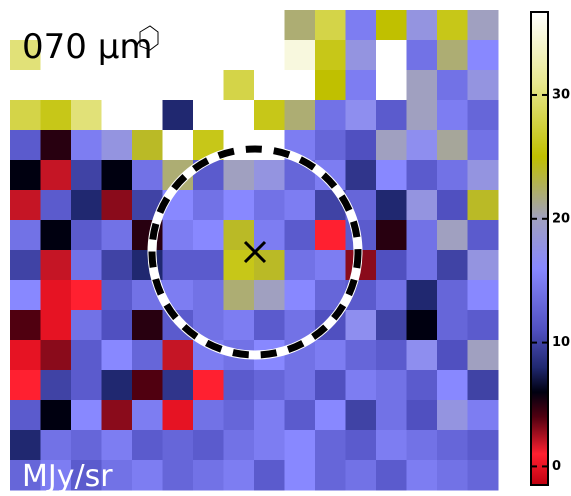  I want to click on colorbar, so click(539, 248).